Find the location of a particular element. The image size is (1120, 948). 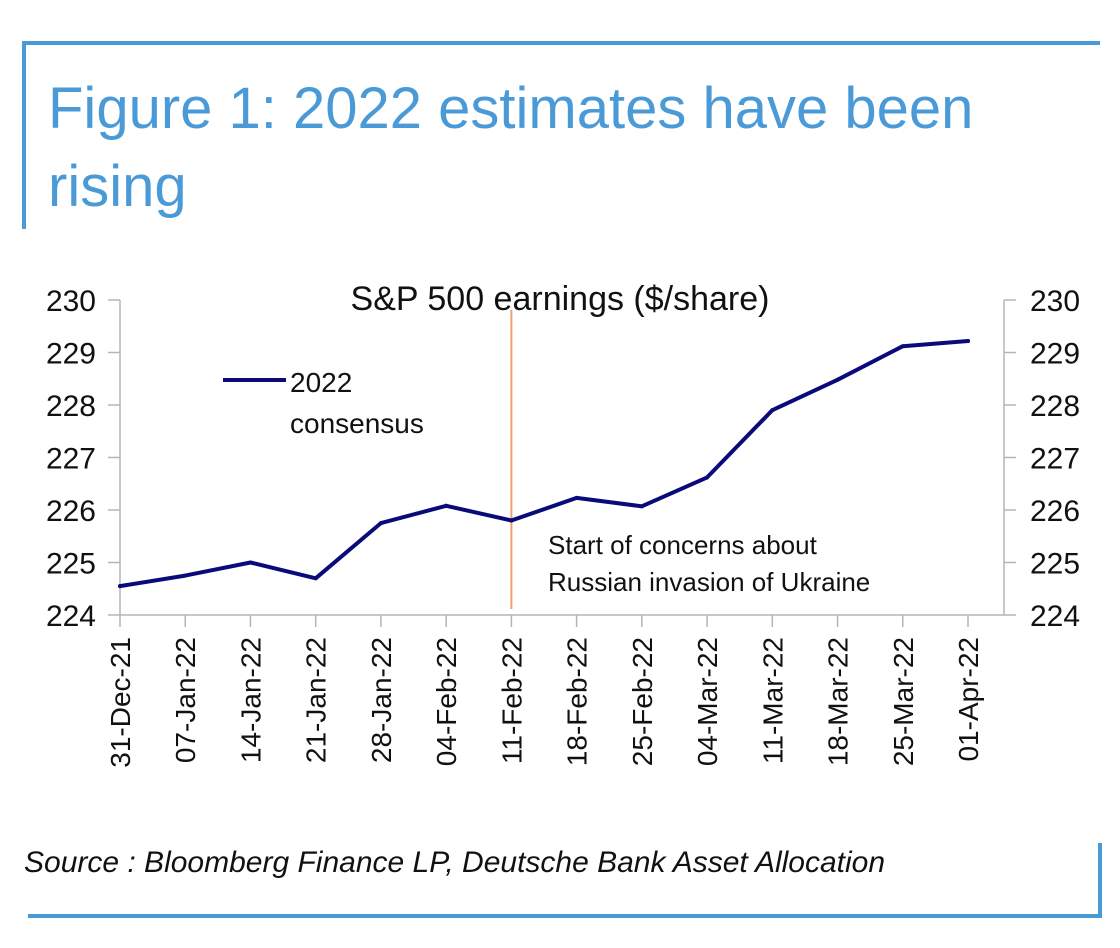

x-tick-label: 25-Feb-22 is located at coordinates (642, 701).